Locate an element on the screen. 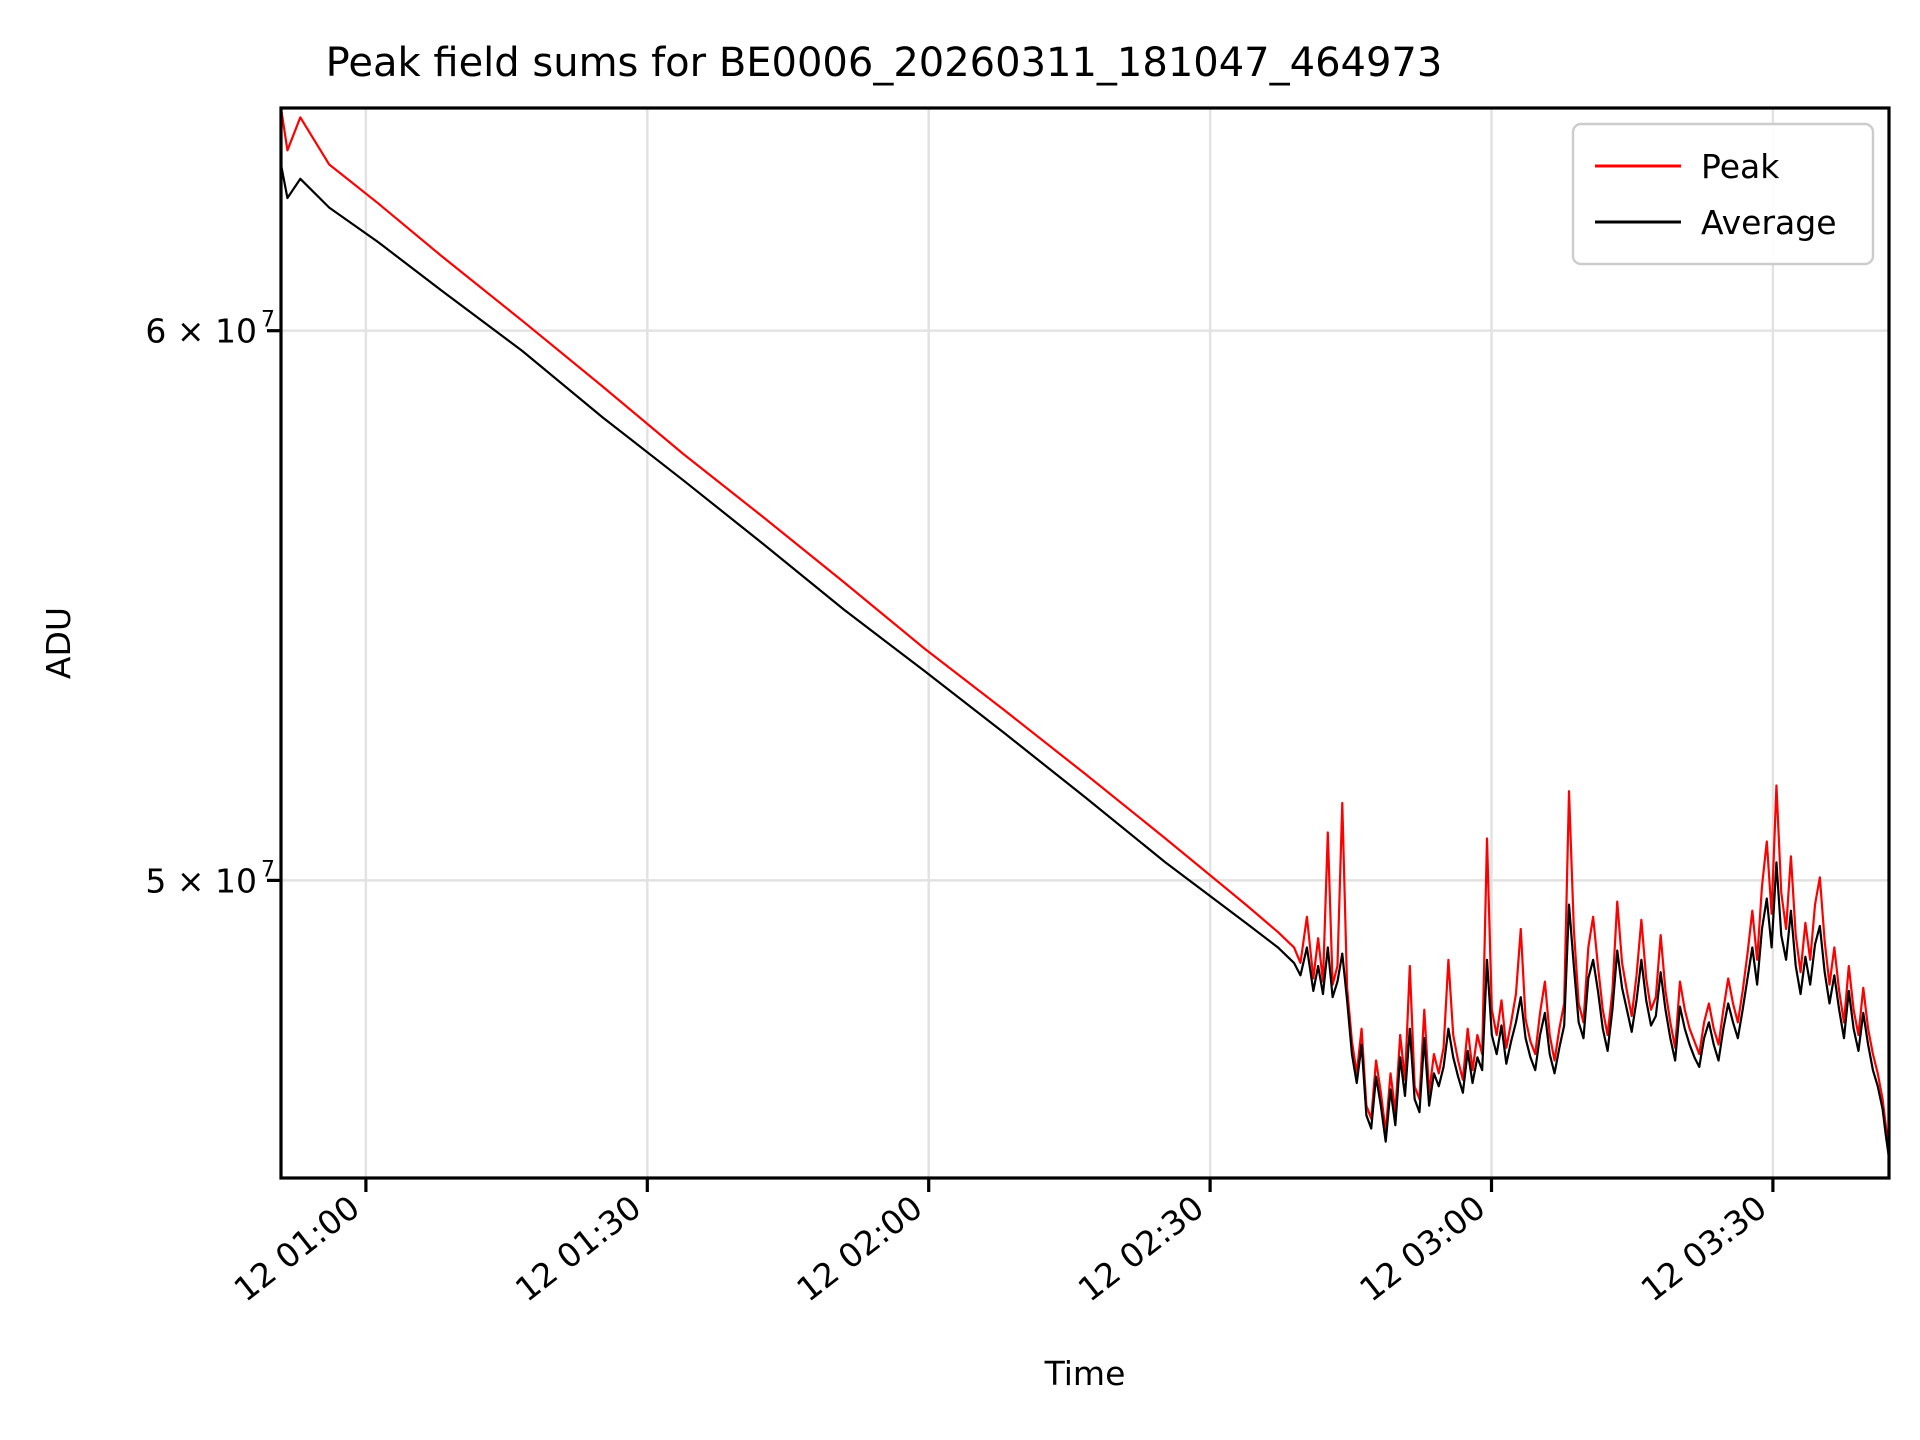 This screenshot has height=1440, width=1920. legend: Peak Average is located at coordinates (1723, 194).